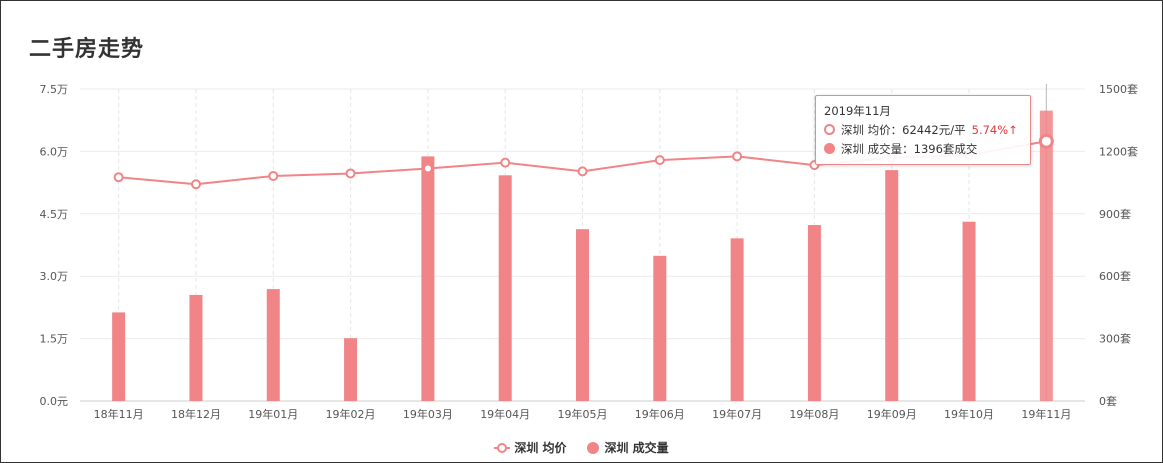  Describe the element at coordinates (829, 148) in the screenshot. I see `bar-marker-icon` at that location.